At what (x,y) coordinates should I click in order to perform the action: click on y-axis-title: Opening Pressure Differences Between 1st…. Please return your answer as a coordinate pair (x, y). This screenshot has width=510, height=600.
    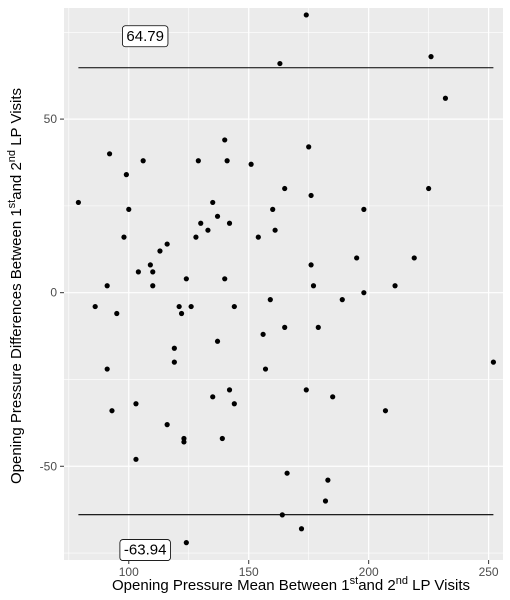
    Looking at the image, I should click on (15, 286).